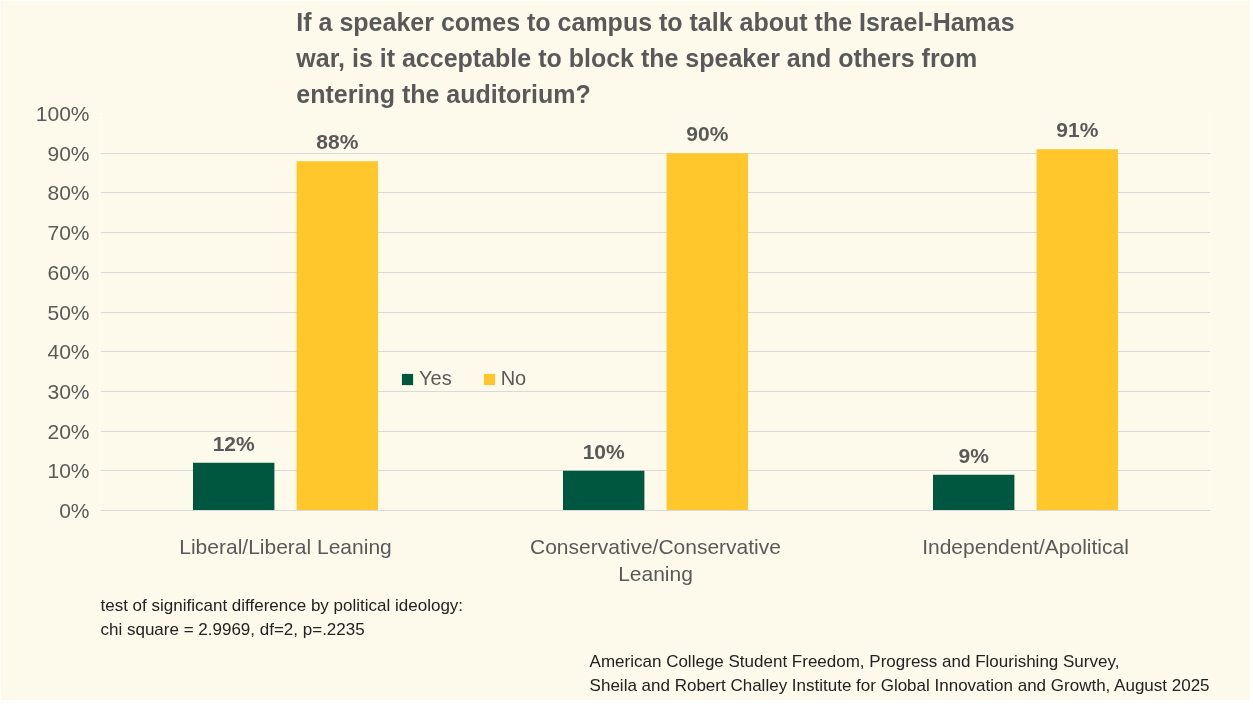 The image size is (1253, 704). What do you see at coordinates (68, 471) in the screenshot?
I see `y-tick-label: 10%` at bounding box center [68, 471].